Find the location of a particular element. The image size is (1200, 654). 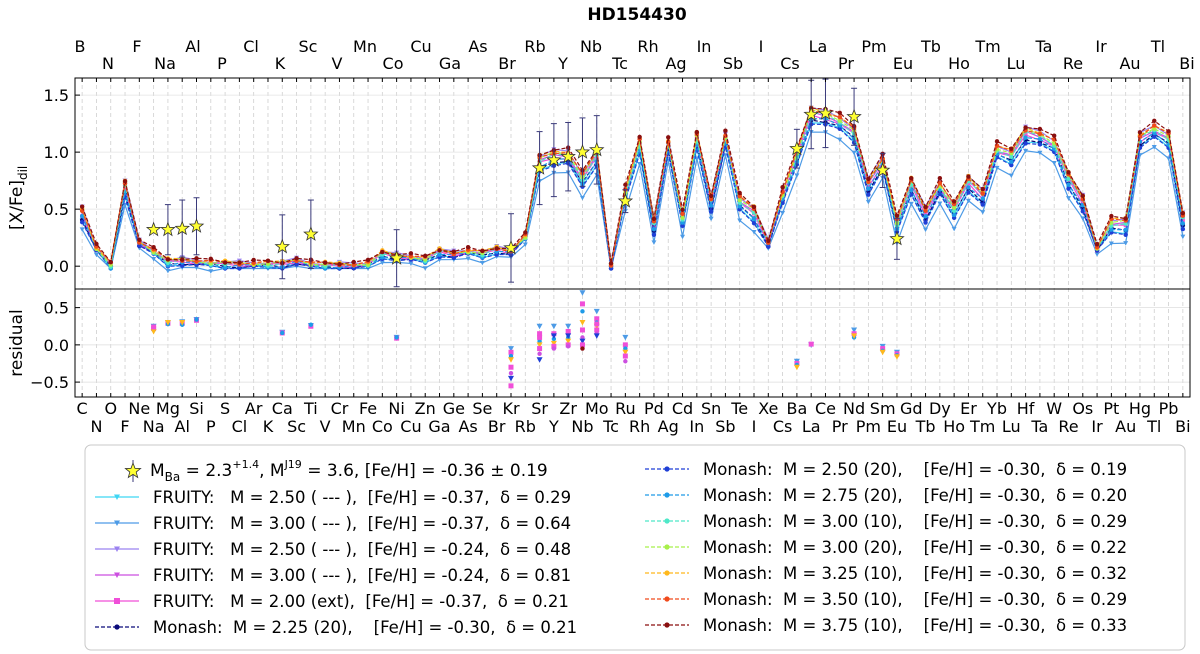

x-label-bottom: Os is located at coordinates (1082, 408).